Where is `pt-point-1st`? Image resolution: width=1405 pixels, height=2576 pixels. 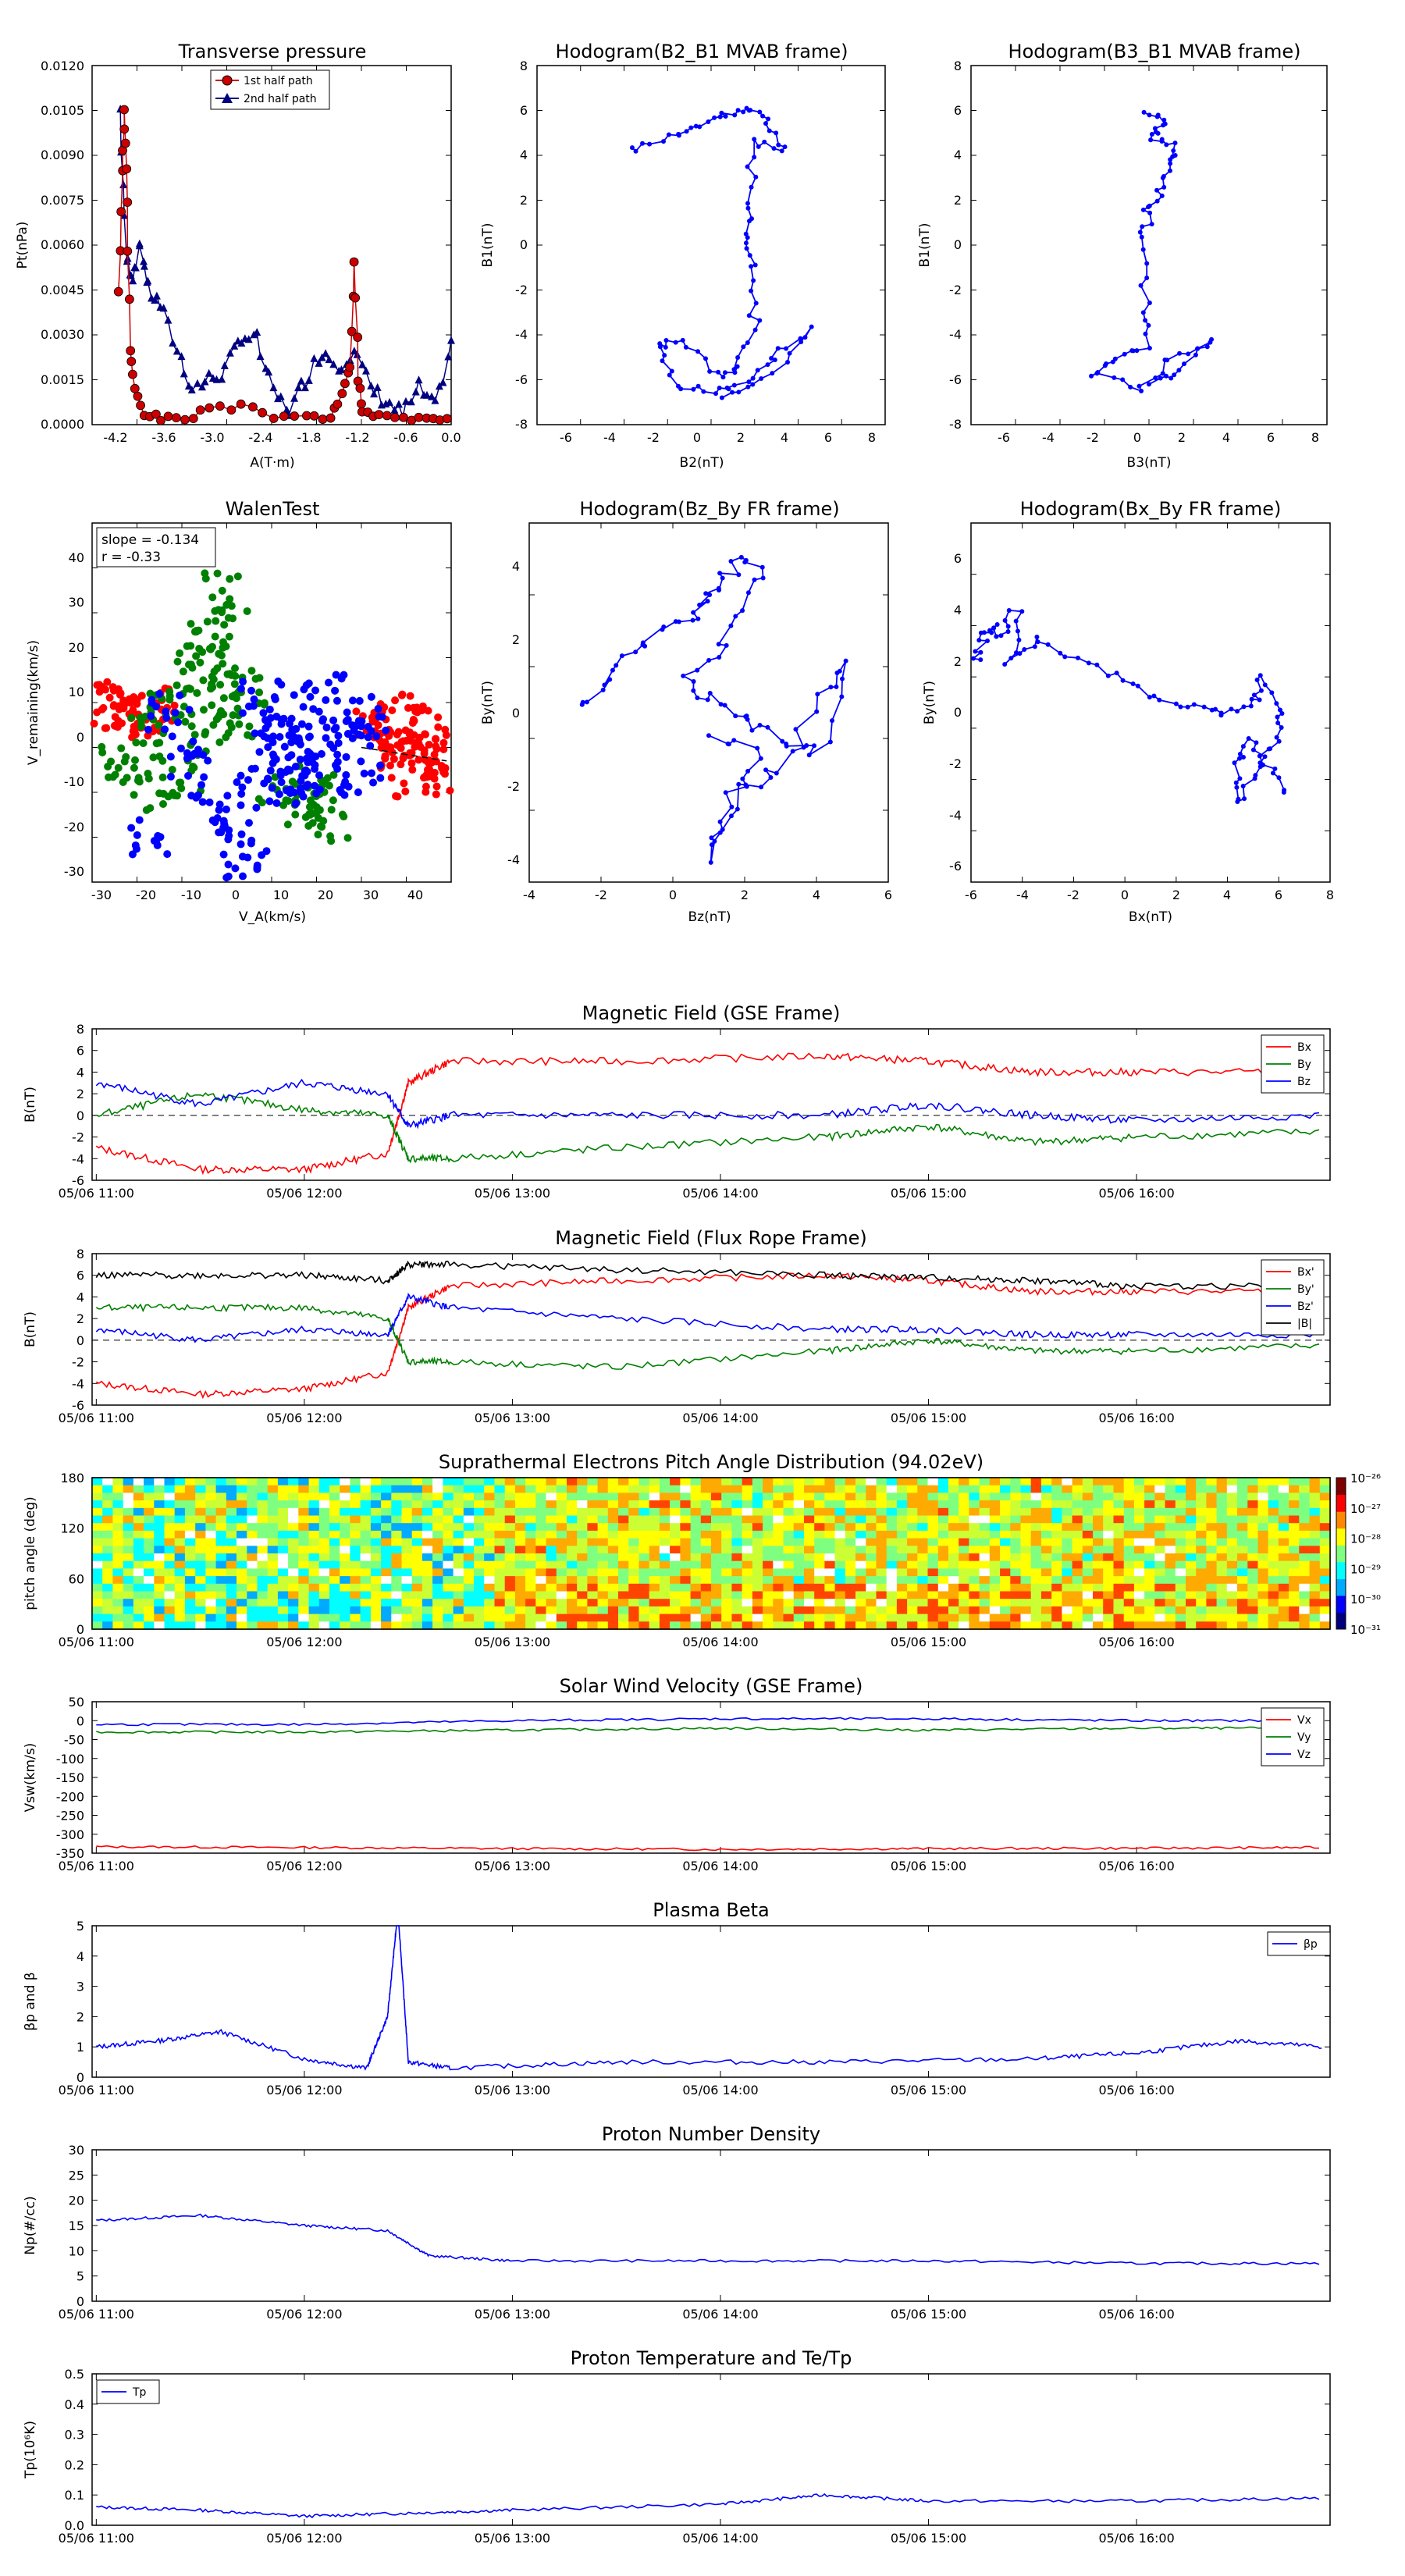 pt-point-1st is located at coordinates (132, 374).